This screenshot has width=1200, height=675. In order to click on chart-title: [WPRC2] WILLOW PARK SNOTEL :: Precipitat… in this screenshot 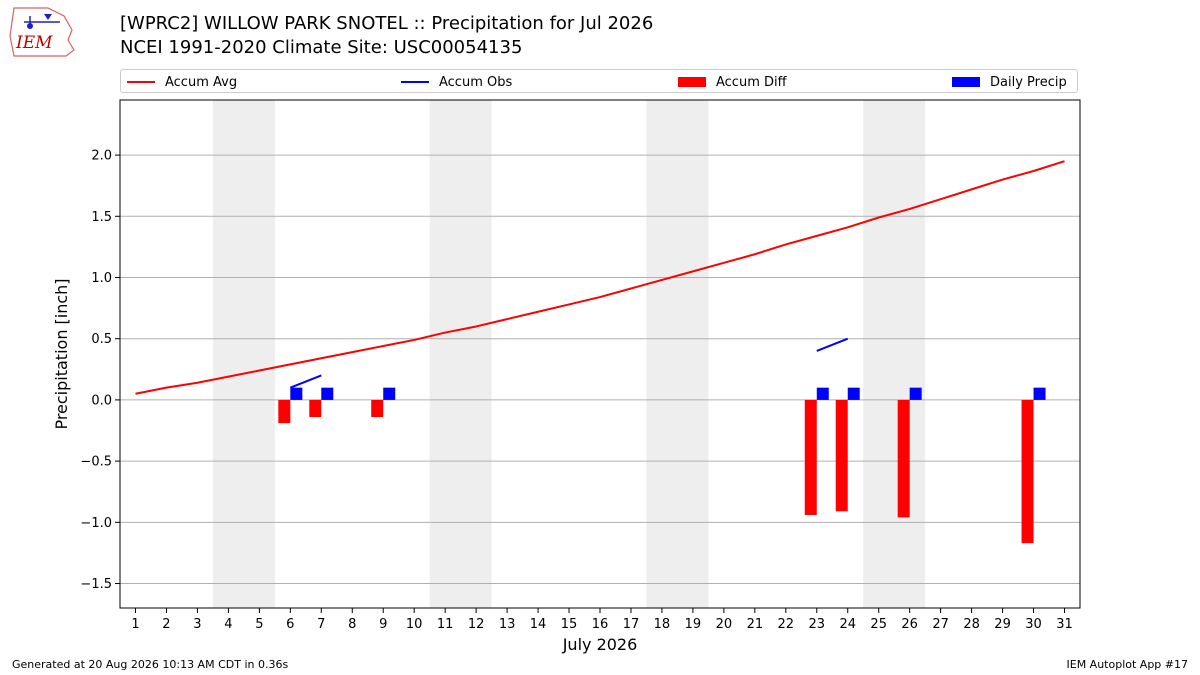, I will do `click(387, 23)`.